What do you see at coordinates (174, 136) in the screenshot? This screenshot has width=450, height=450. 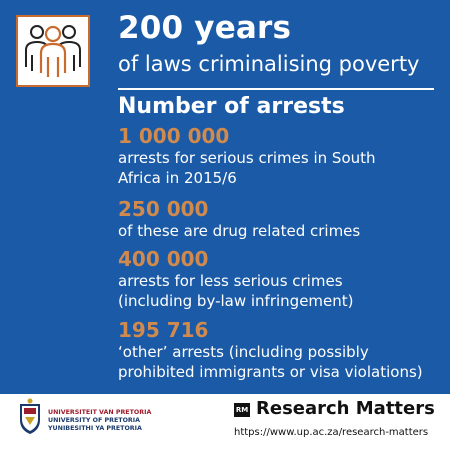 I see `stat-number: 1 000 000` at bounding box center [174, 136].